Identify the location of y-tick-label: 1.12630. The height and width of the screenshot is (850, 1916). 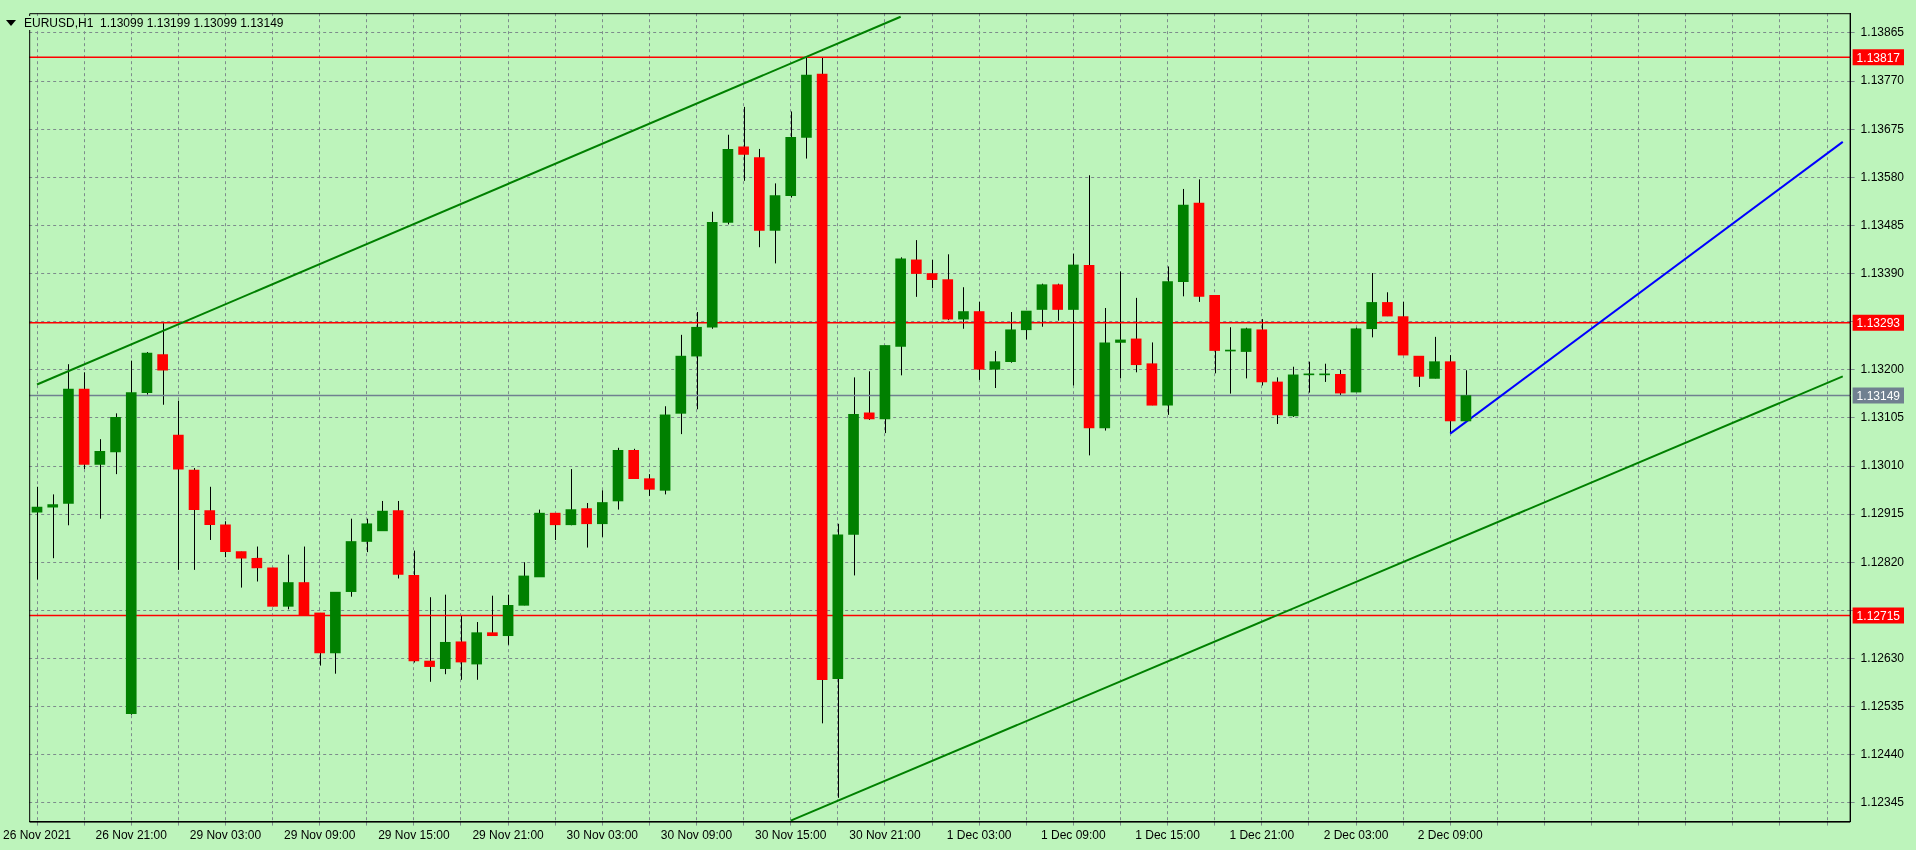
(1882, 657).